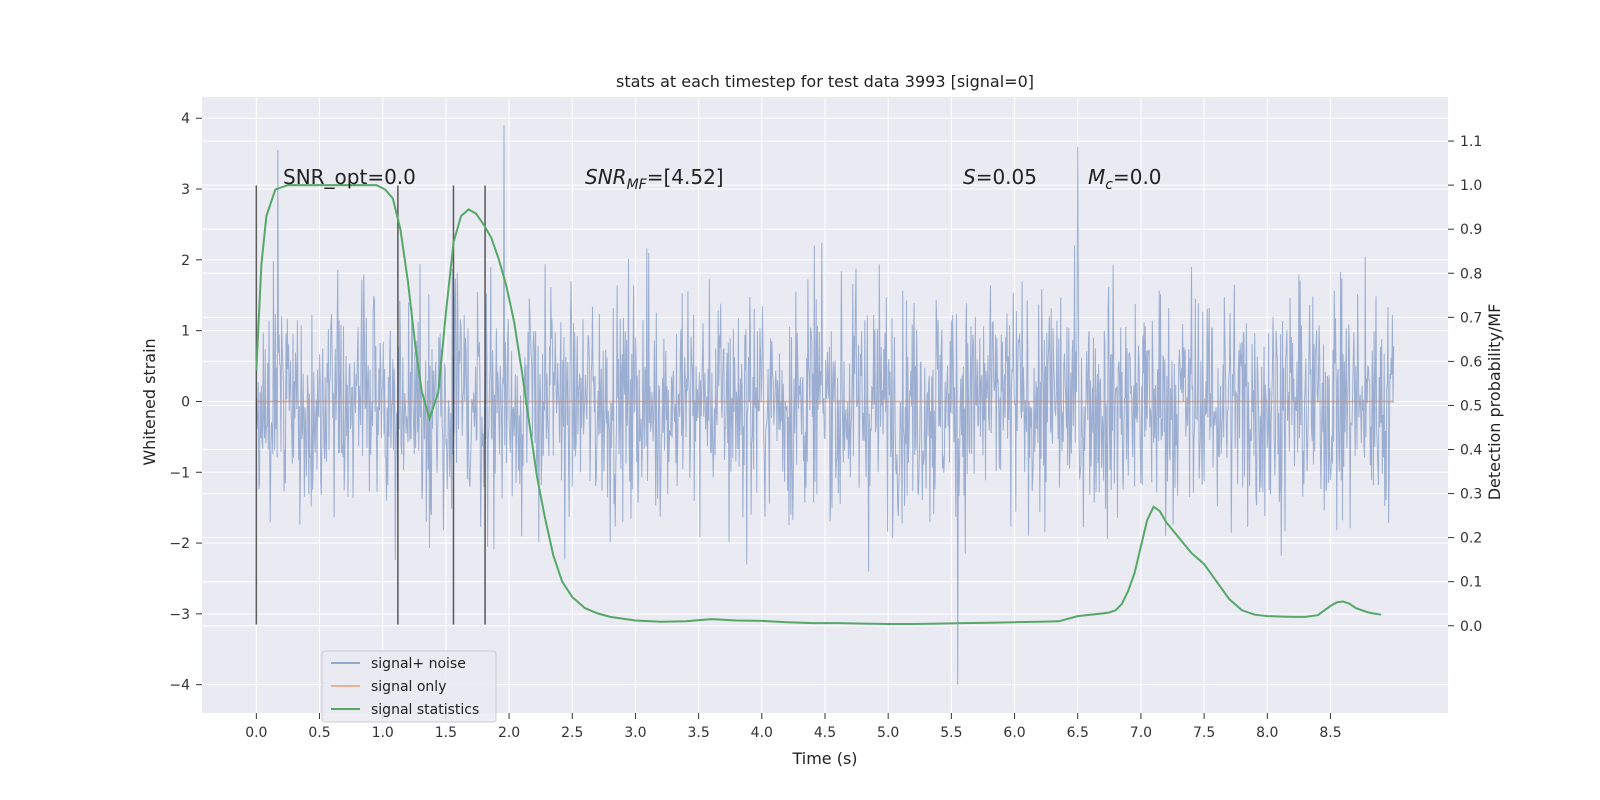  What do you see at coordinates (825, 733) in the screenshot?
I see `x-tick-label: 4.5` at bounding box center [825, 733].